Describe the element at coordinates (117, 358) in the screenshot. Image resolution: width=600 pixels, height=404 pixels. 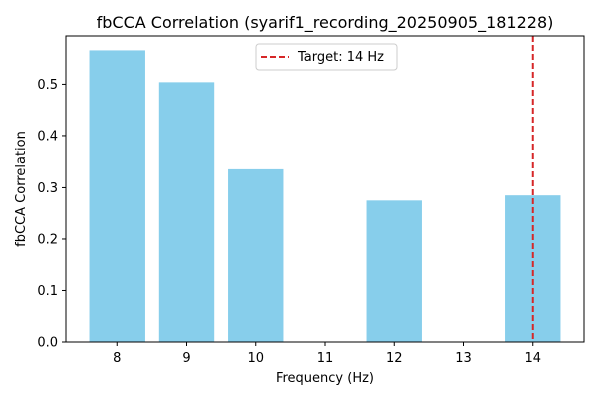
I see `x-tick-label: 8` at that location.